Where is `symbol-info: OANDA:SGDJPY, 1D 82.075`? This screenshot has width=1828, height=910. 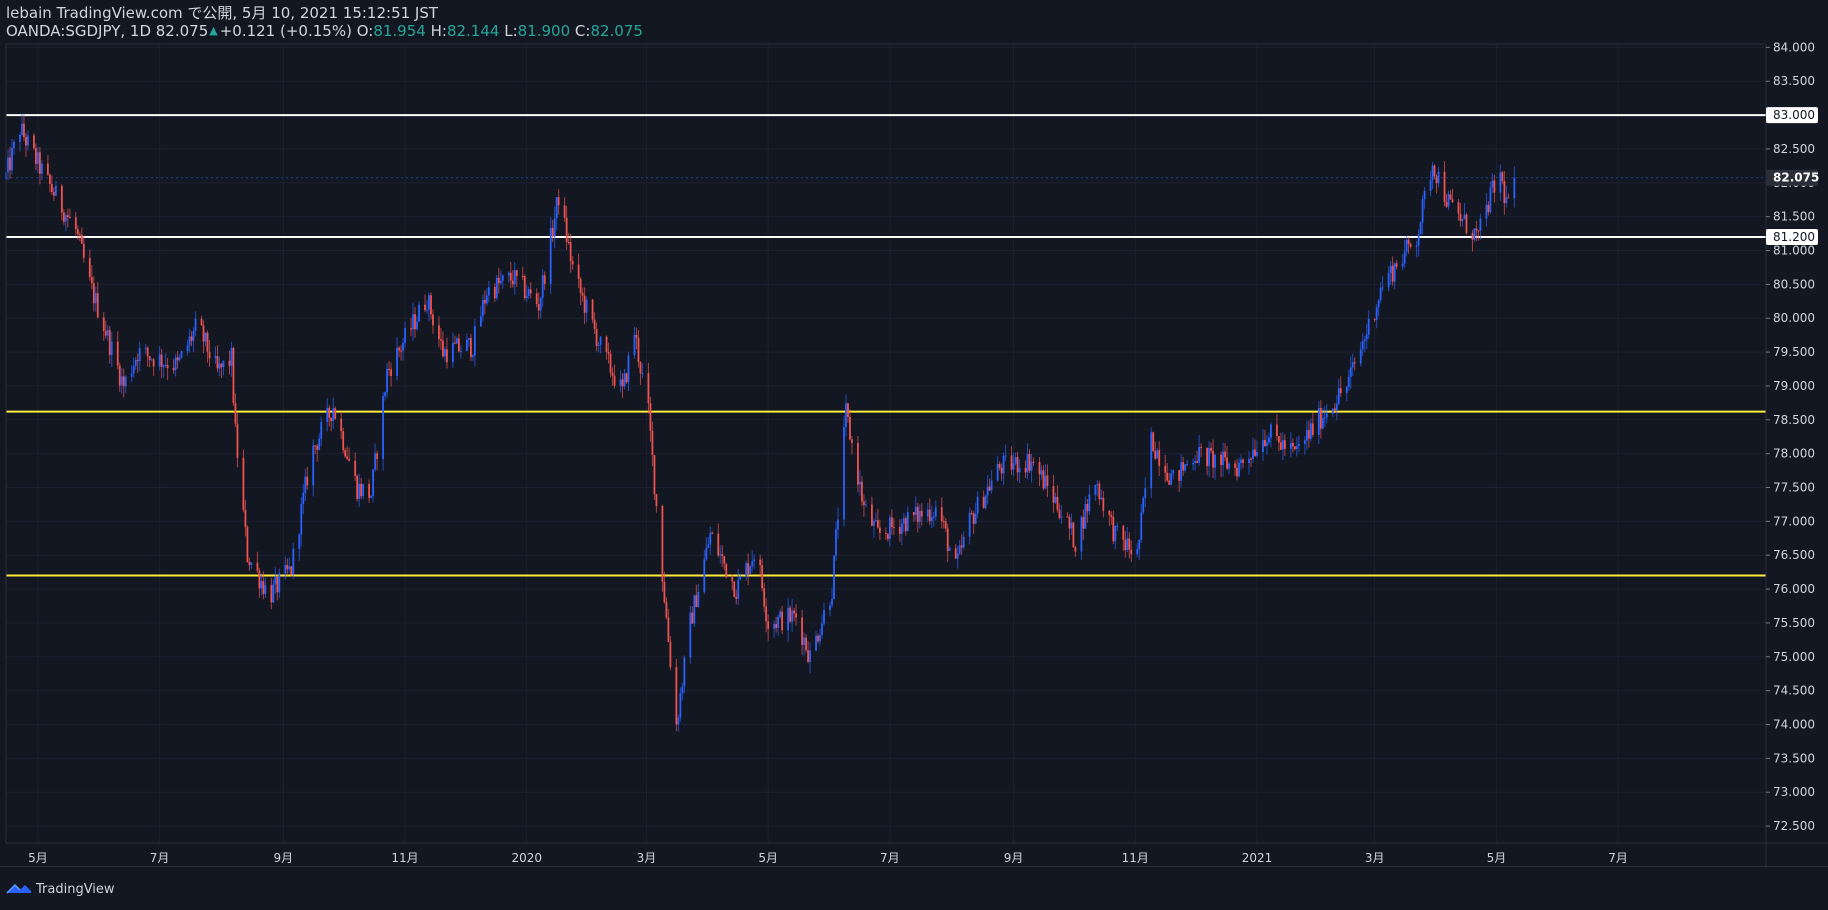
symbol-info: OANDA:SGDJPY, 1D 82.075 is located at coordinates (107, 31).